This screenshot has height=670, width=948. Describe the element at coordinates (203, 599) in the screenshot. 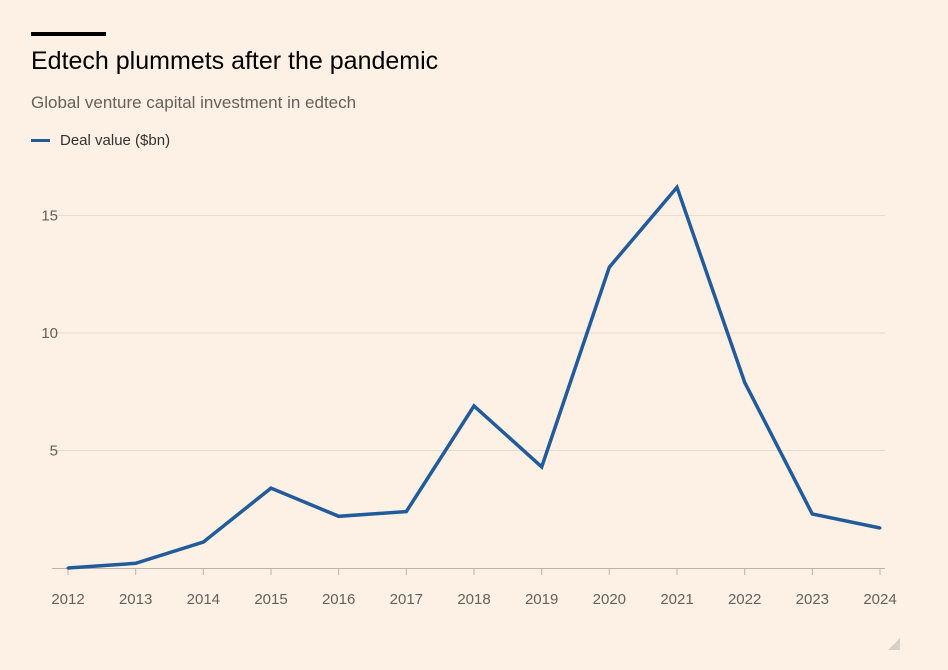

I see `x-tick-label: 2014` at that location.